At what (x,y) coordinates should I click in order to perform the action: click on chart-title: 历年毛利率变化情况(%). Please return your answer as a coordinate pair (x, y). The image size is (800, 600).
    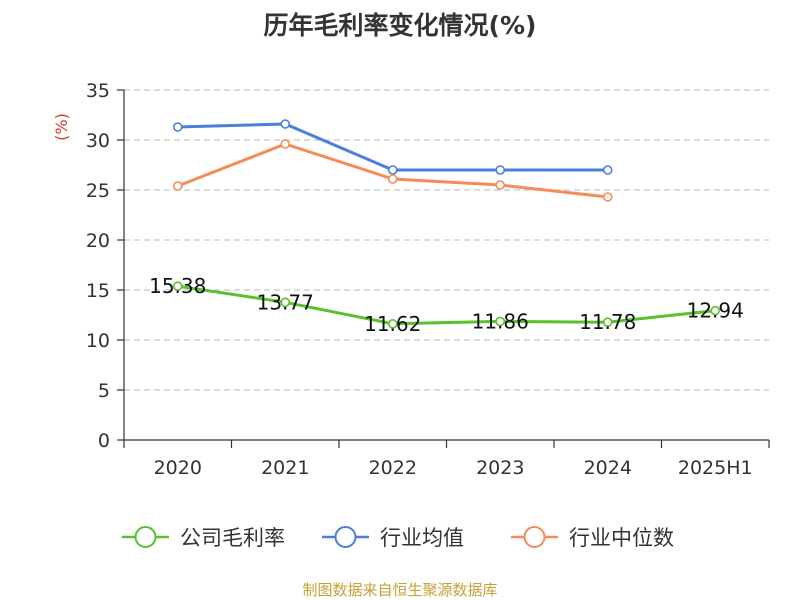
    Looking at the image, I should click on (400, 25).